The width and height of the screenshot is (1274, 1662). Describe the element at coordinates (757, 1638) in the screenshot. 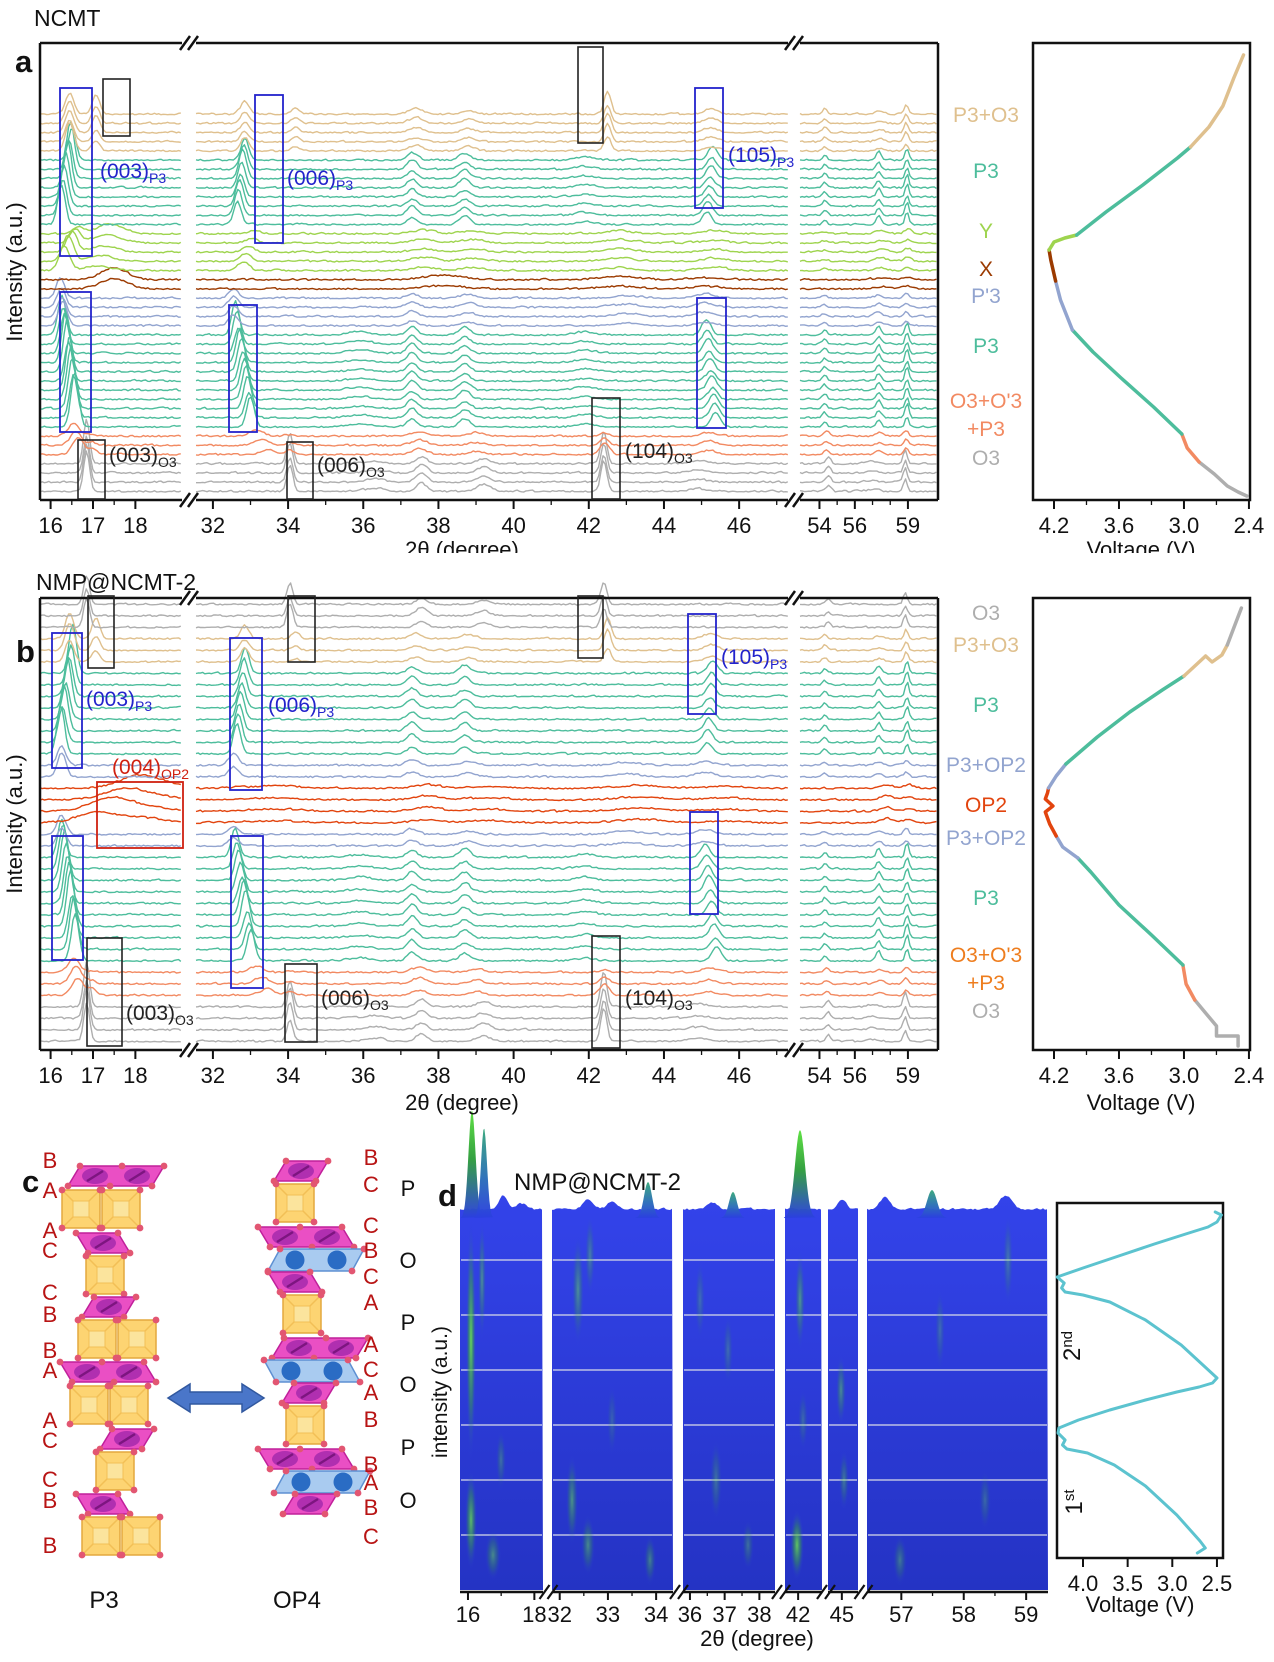

I see `panel-d-x-axis-label: 2θ (degree)` at that location.